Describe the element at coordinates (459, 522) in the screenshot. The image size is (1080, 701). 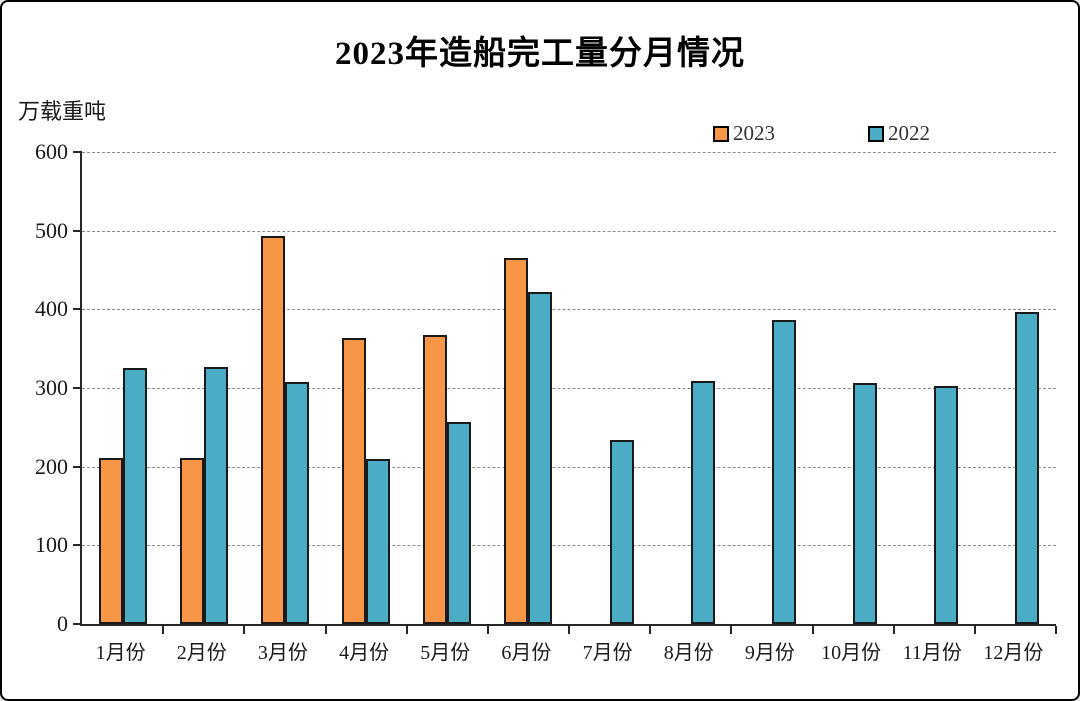
I see `bar-2022-5月份` at that location.